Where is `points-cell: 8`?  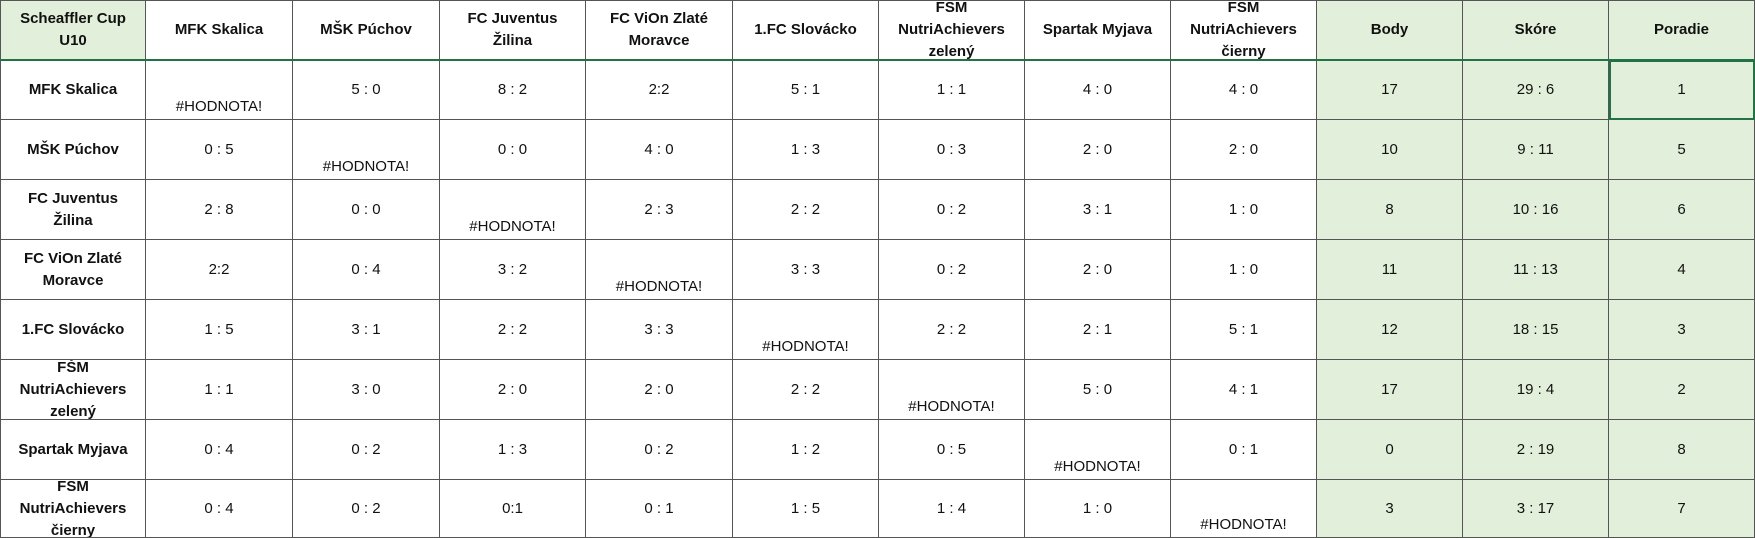 points-cell: 8 is located at coordinates (1390, 210).